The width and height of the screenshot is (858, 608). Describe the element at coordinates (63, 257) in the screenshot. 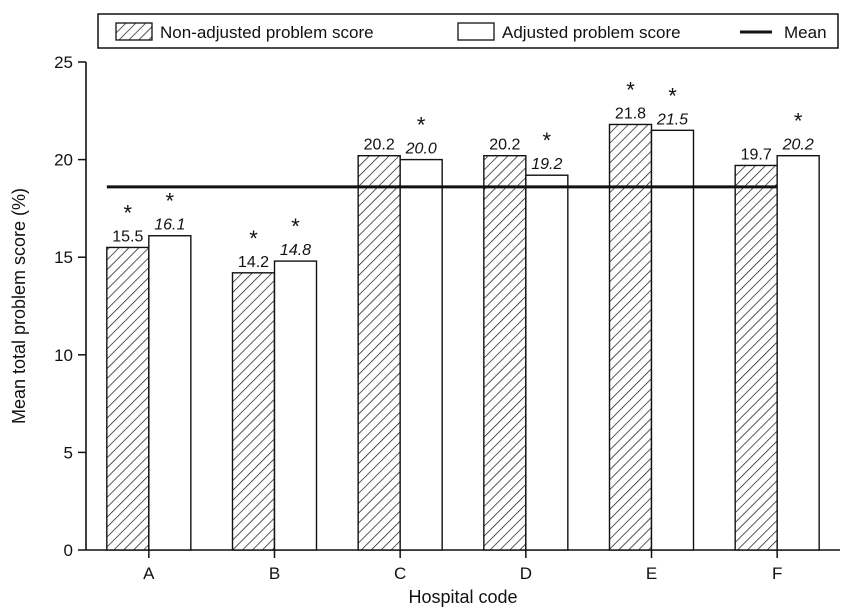

I see `y-tick-label: 15` at that location.